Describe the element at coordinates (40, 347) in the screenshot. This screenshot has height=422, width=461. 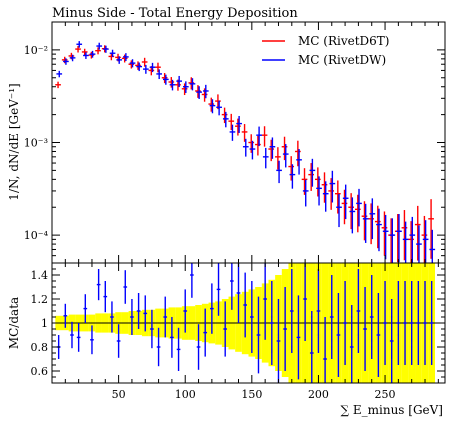
I see `ratio-y-tick-label: 0.8` at that location.